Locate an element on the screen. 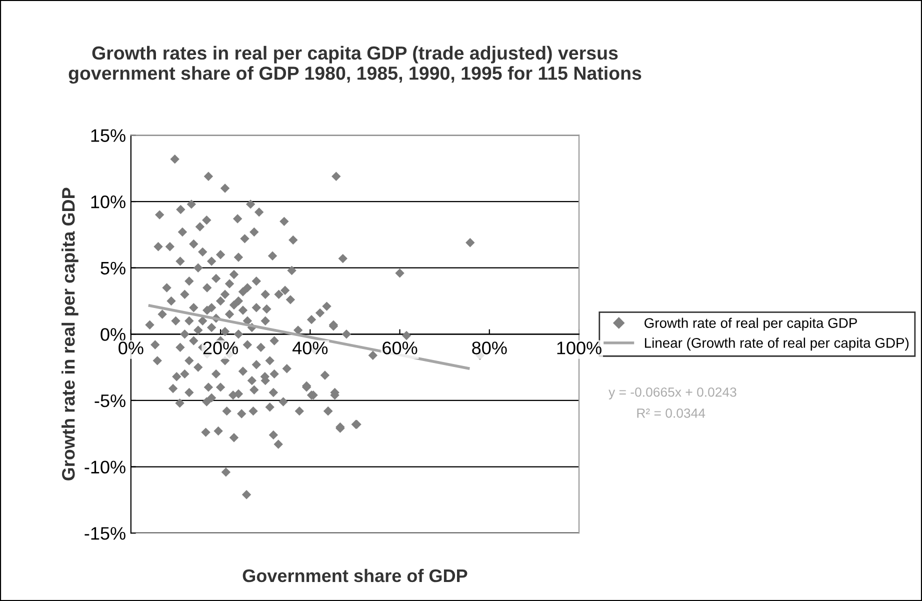 The height and width of the screenshot is (601, 922). legend-label: Growth rate of real per capita GDP is located at coordinates (750, 324).